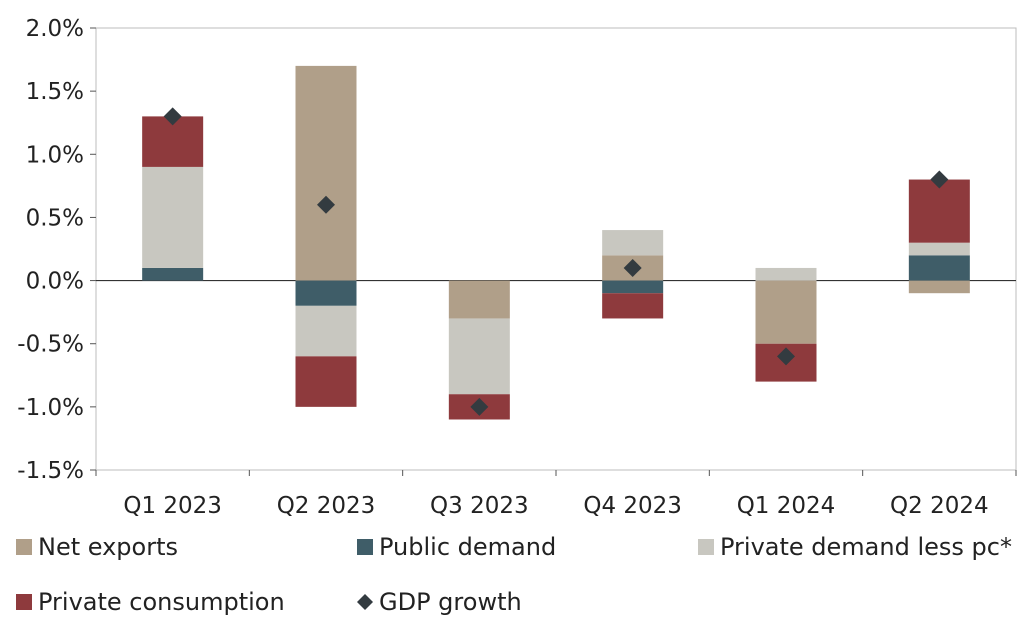  What do you see at coordinates (108, 547) in the screenshot?
I see `legend-label: Net exports` at bounding box center [108, 547].